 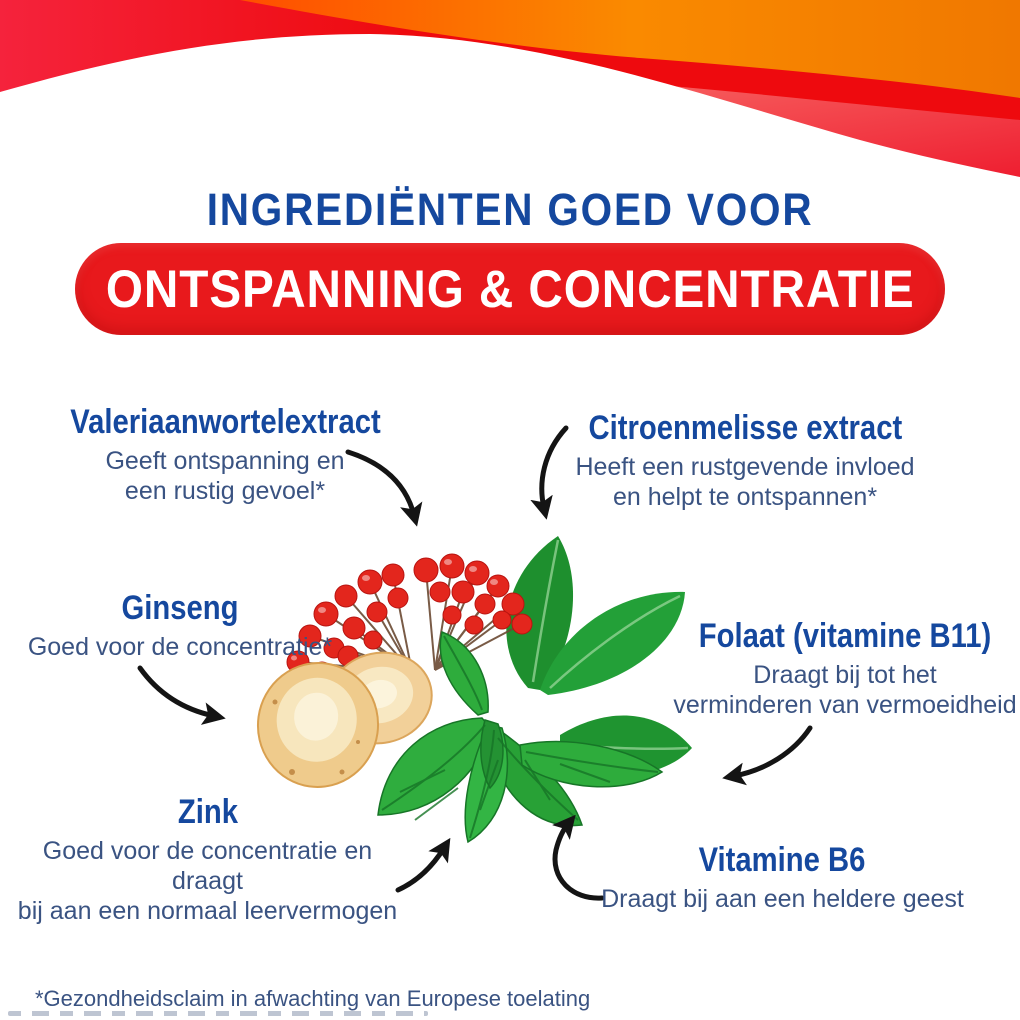 What do you see at coordinates (782, 860) in the screenshot?
I see `ingredient-name: Vitamine B6` at bounding box center [782, 860].